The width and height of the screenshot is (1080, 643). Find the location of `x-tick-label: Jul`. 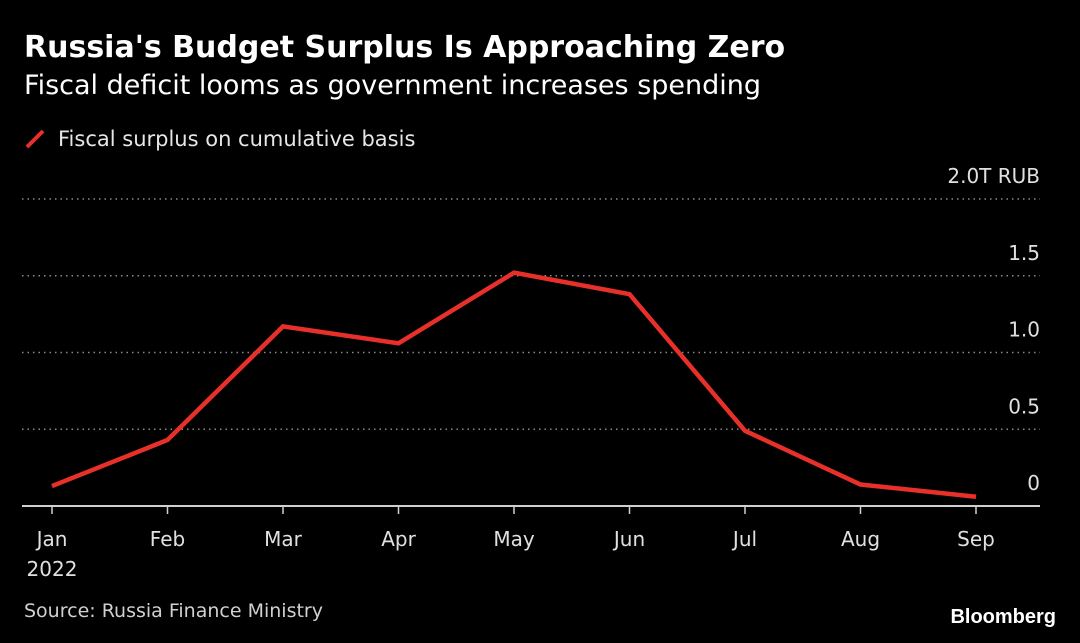

x-tick-label: Jul is located at coordinates (744, 539).